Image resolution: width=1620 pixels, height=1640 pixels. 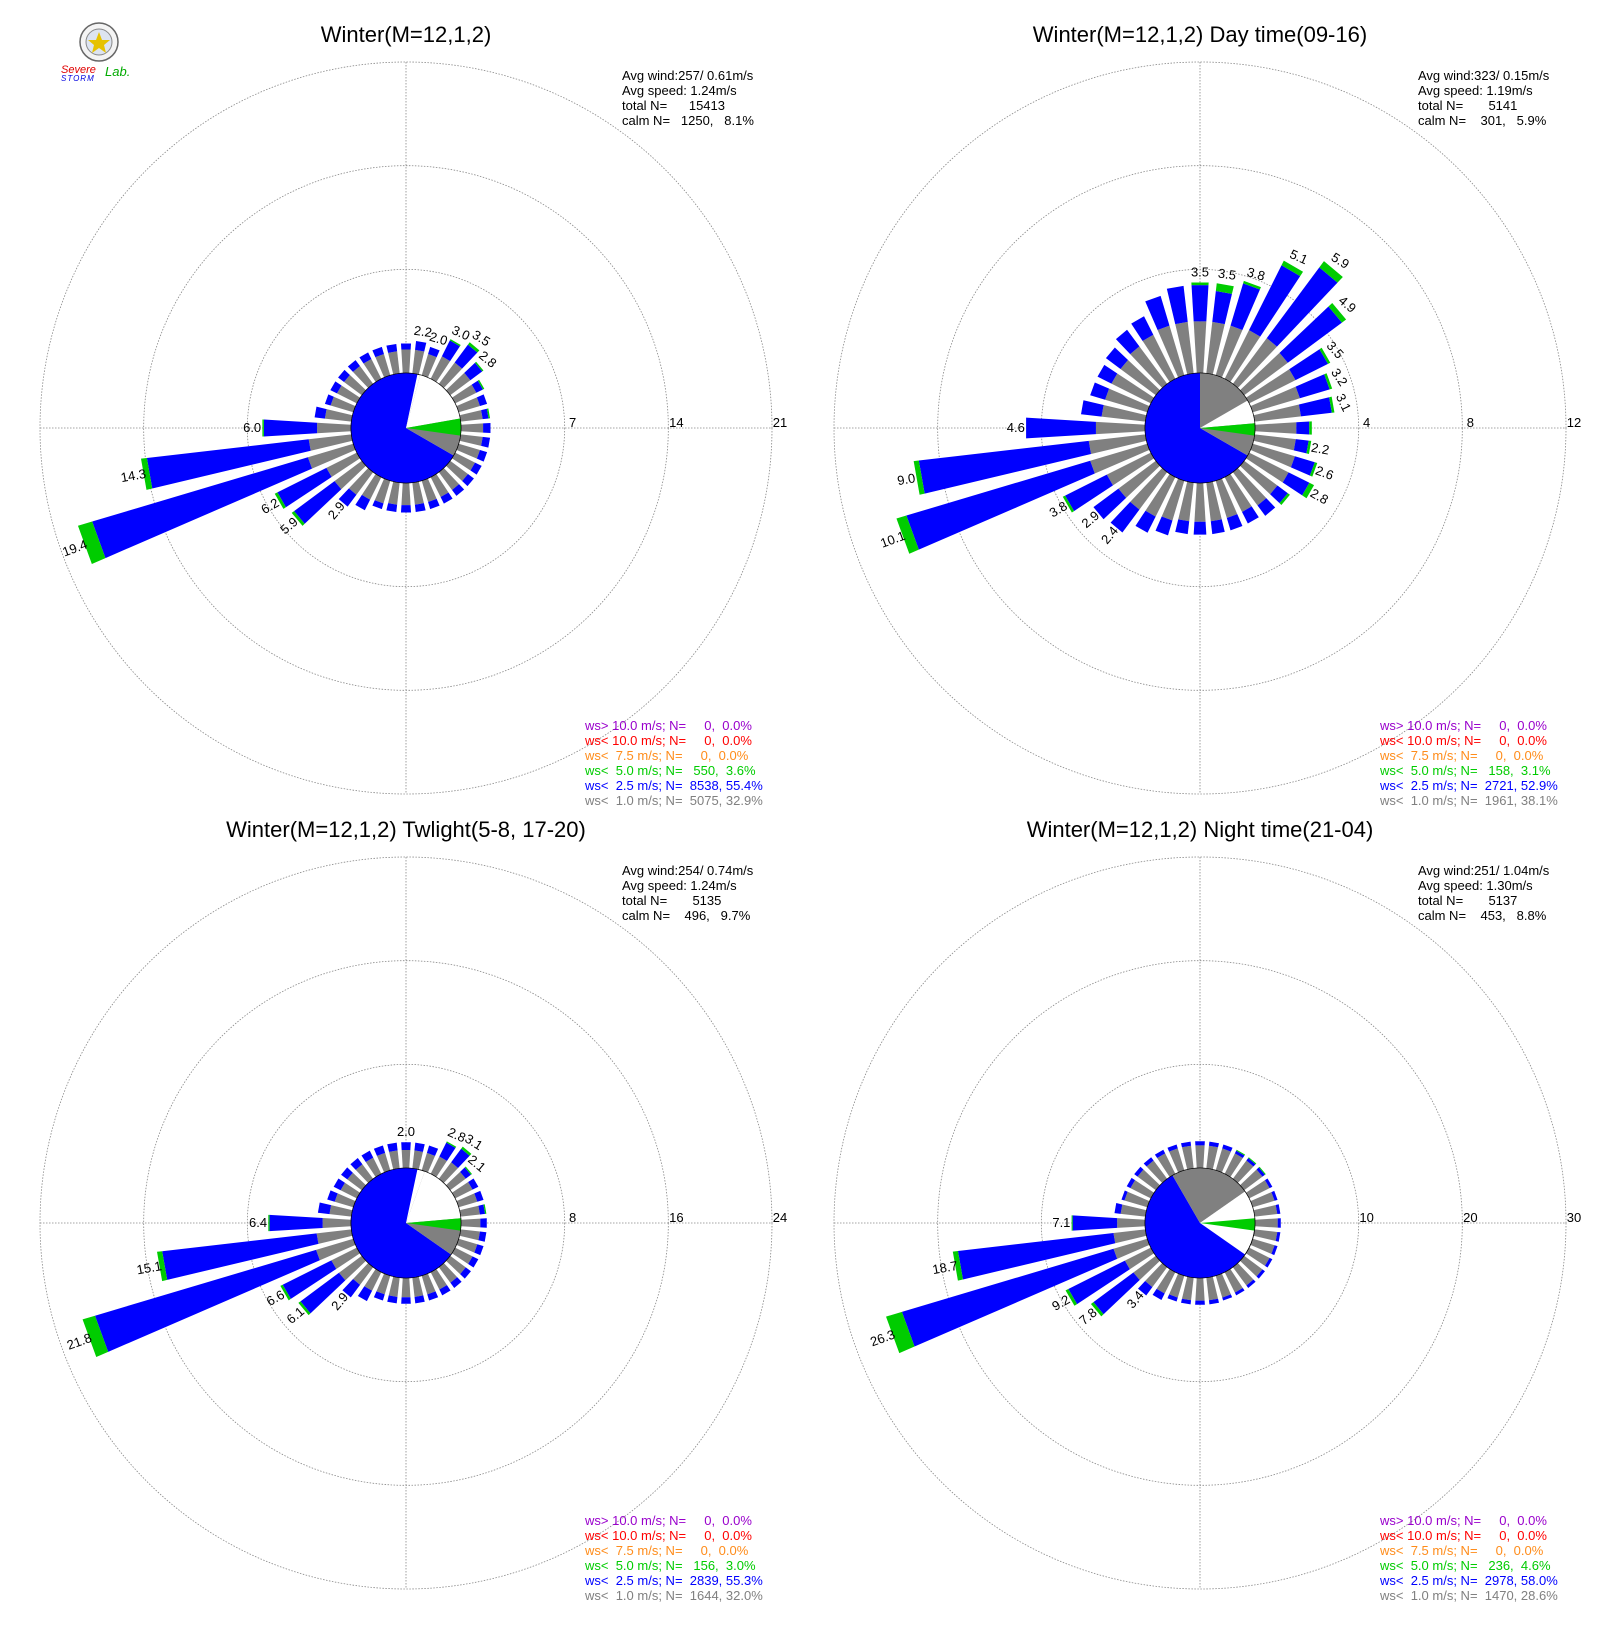 What do you see at coordinates (688, 75) in the screenshot?
I see `stats-line: Avg wind:257/ 0.61m/s` at bounding box center [688, 75].